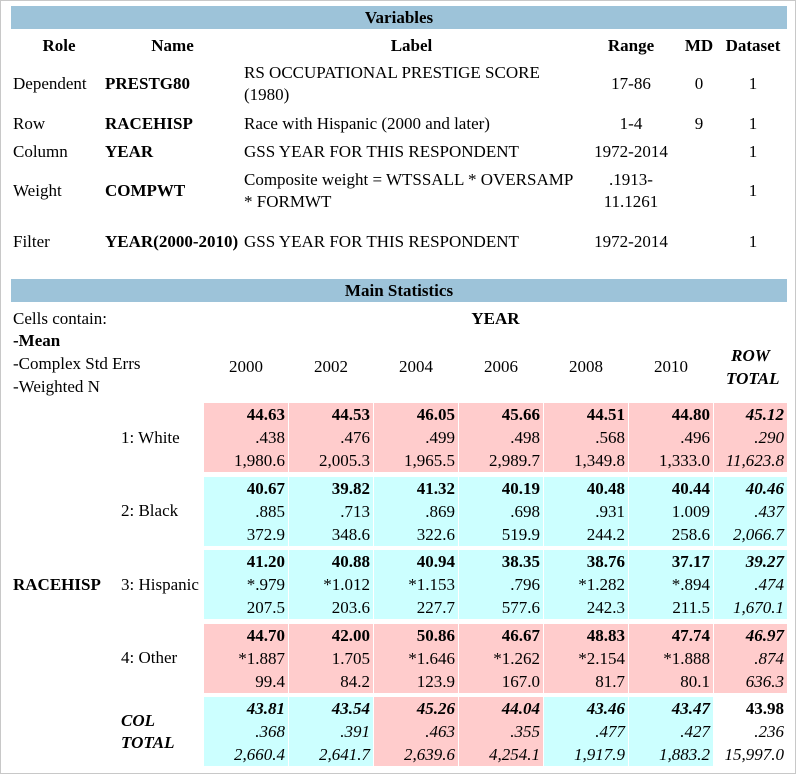 The width and height of the screenshot is (796, 774). I want to click on std-err: .568, so click(610, 437).